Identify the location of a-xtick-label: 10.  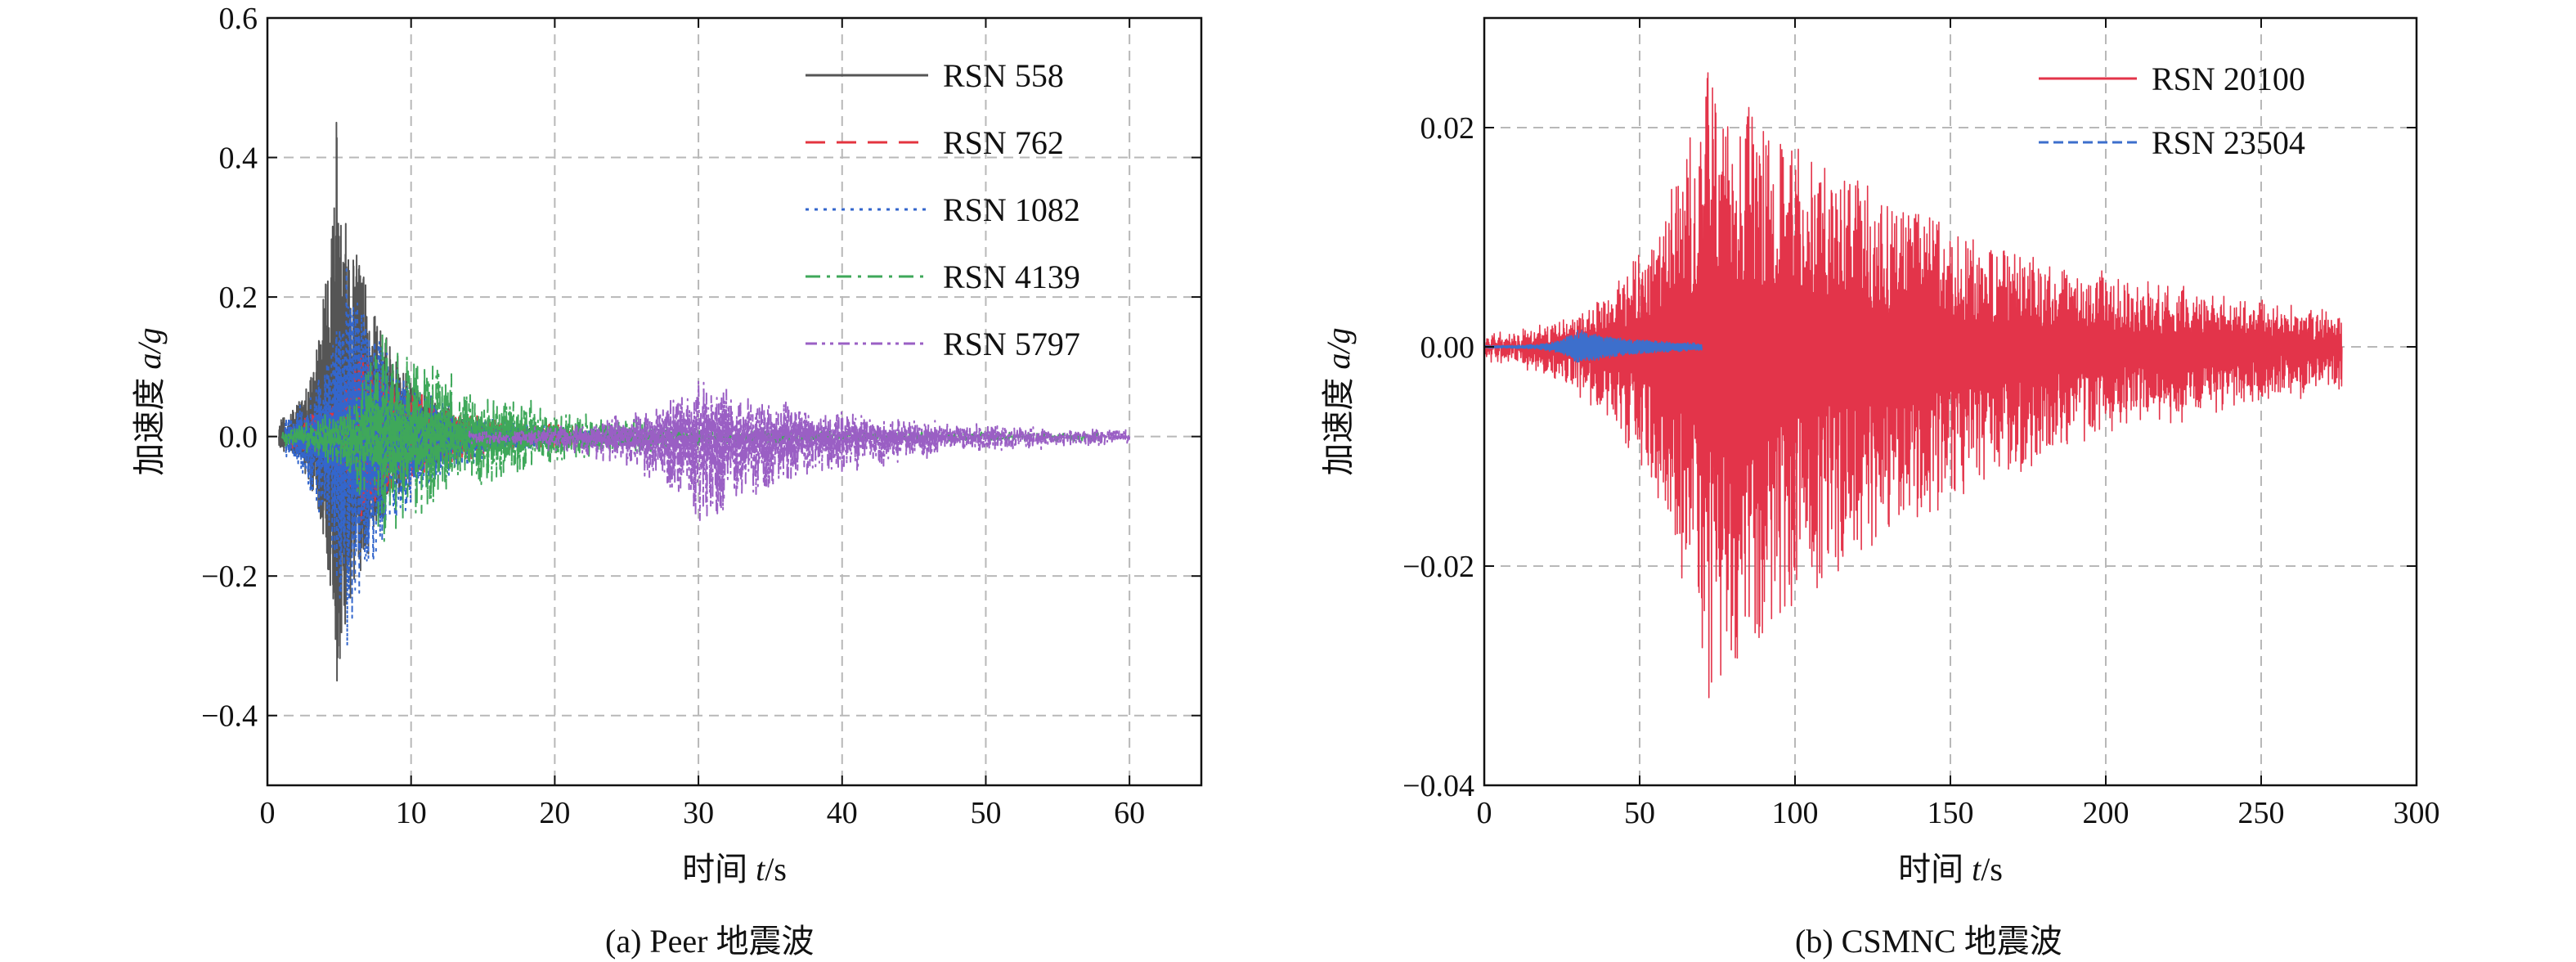
(411, 813).